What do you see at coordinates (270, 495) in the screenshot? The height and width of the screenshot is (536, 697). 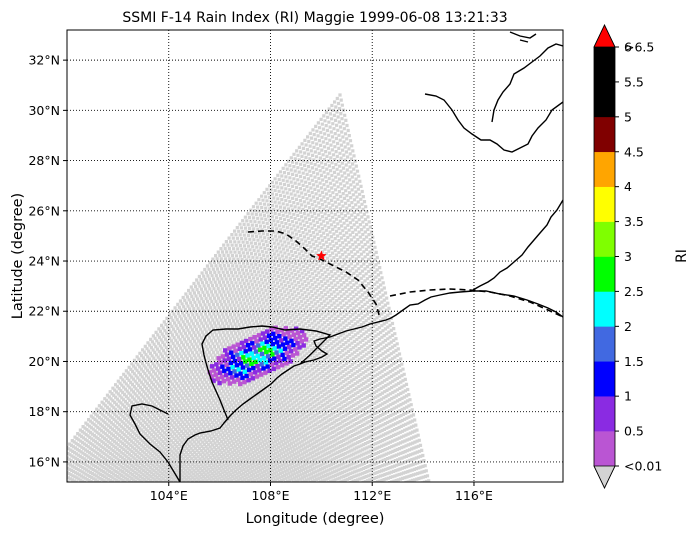 I see `lon-tick-label: 108°E` at bounding box center [270, 495].